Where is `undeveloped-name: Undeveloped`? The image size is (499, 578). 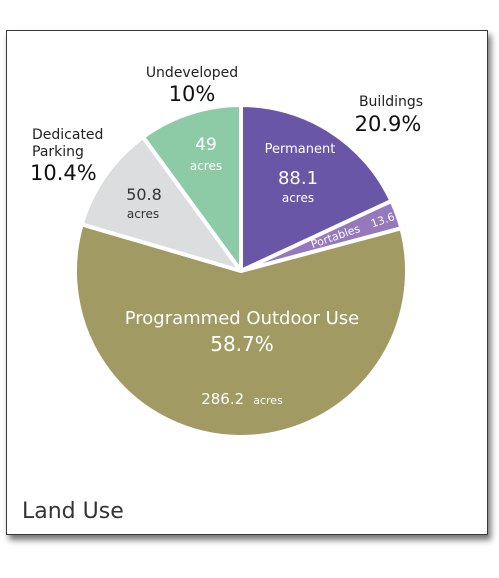 undeveloped-name: Undeveloped is located at coordinates (192, 73).